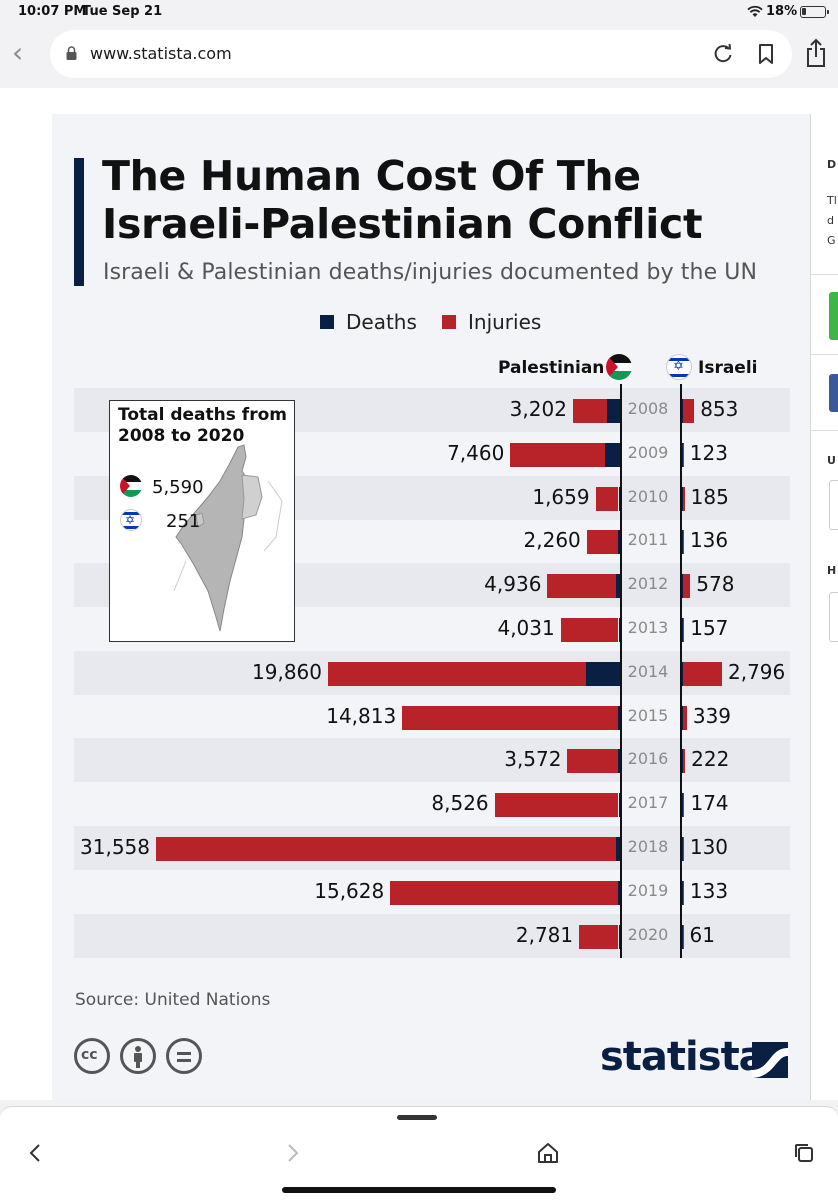 The image size is (838, 1200). What do you see at coordinates (419, 1153) in the screenshot?
I see `bottom-toolbar` at bounding box center [419, 1153].